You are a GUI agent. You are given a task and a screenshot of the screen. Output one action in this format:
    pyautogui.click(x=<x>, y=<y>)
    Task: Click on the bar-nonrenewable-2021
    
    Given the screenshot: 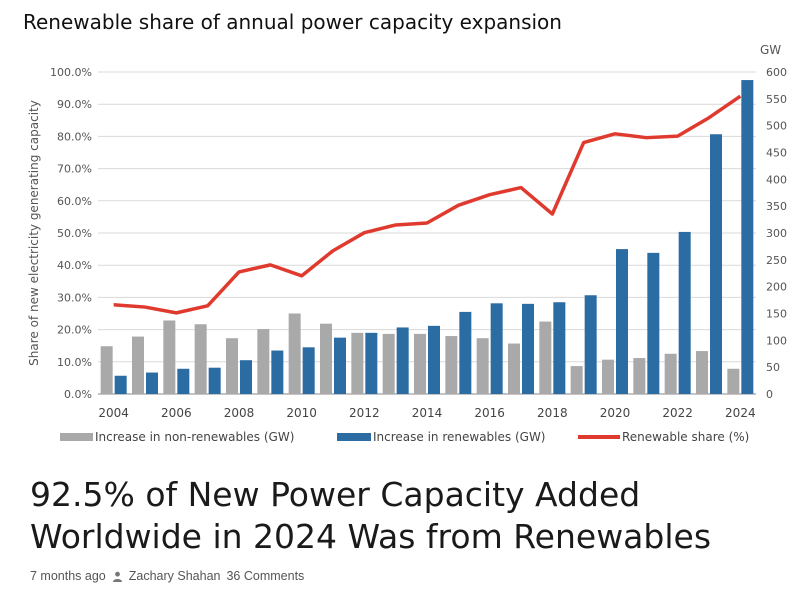 What is the action you would take?
    pyautogui.click(x=639, y=376)
    